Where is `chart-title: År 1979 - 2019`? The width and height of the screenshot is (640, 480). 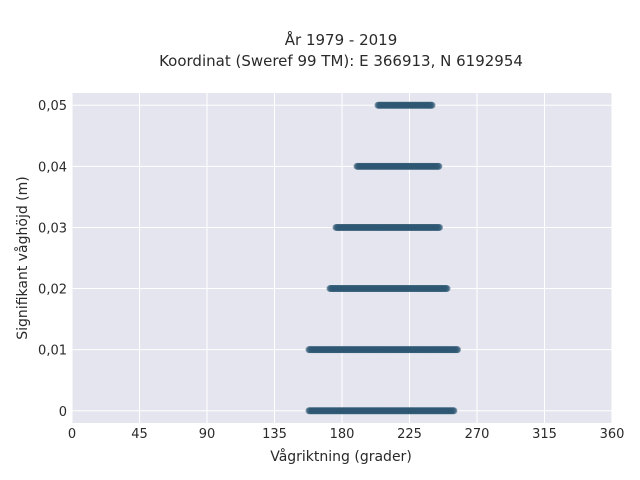 chart-title: År 1979 - 2019 is located at coordinates (341, 39).